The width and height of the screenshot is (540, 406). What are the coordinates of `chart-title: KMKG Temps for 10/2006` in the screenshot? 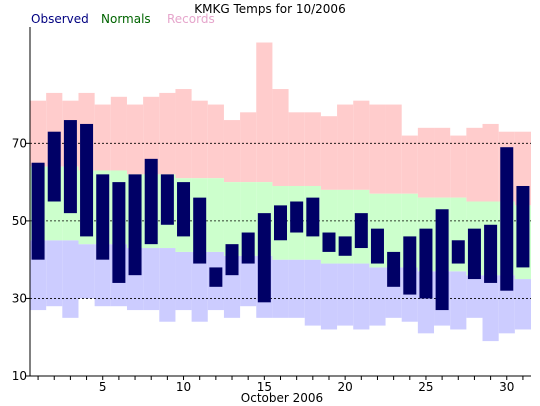 It's located at (269, 9).